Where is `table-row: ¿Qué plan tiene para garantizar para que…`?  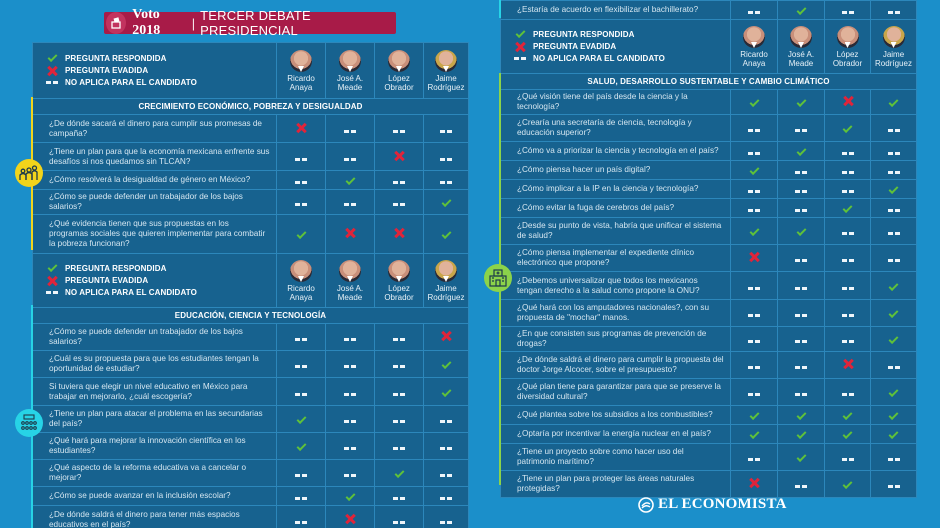 table-row: ¿Qué plan tiene para garantizar para que… is located at coordinates (708, 392).